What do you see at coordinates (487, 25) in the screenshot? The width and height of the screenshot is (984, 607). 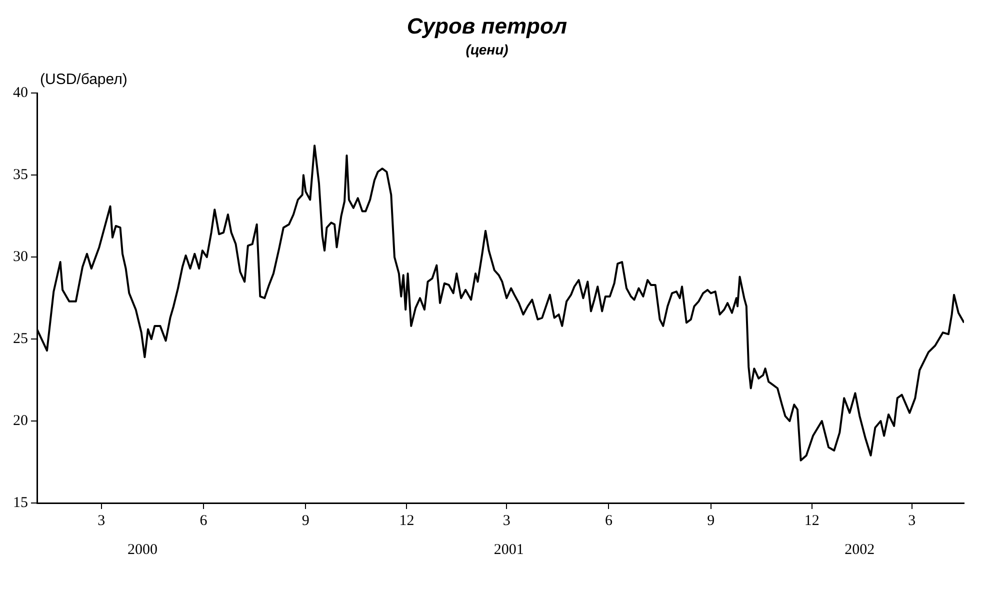 I see `chart-title: Суров петрол` at bounding box center [487, 25].